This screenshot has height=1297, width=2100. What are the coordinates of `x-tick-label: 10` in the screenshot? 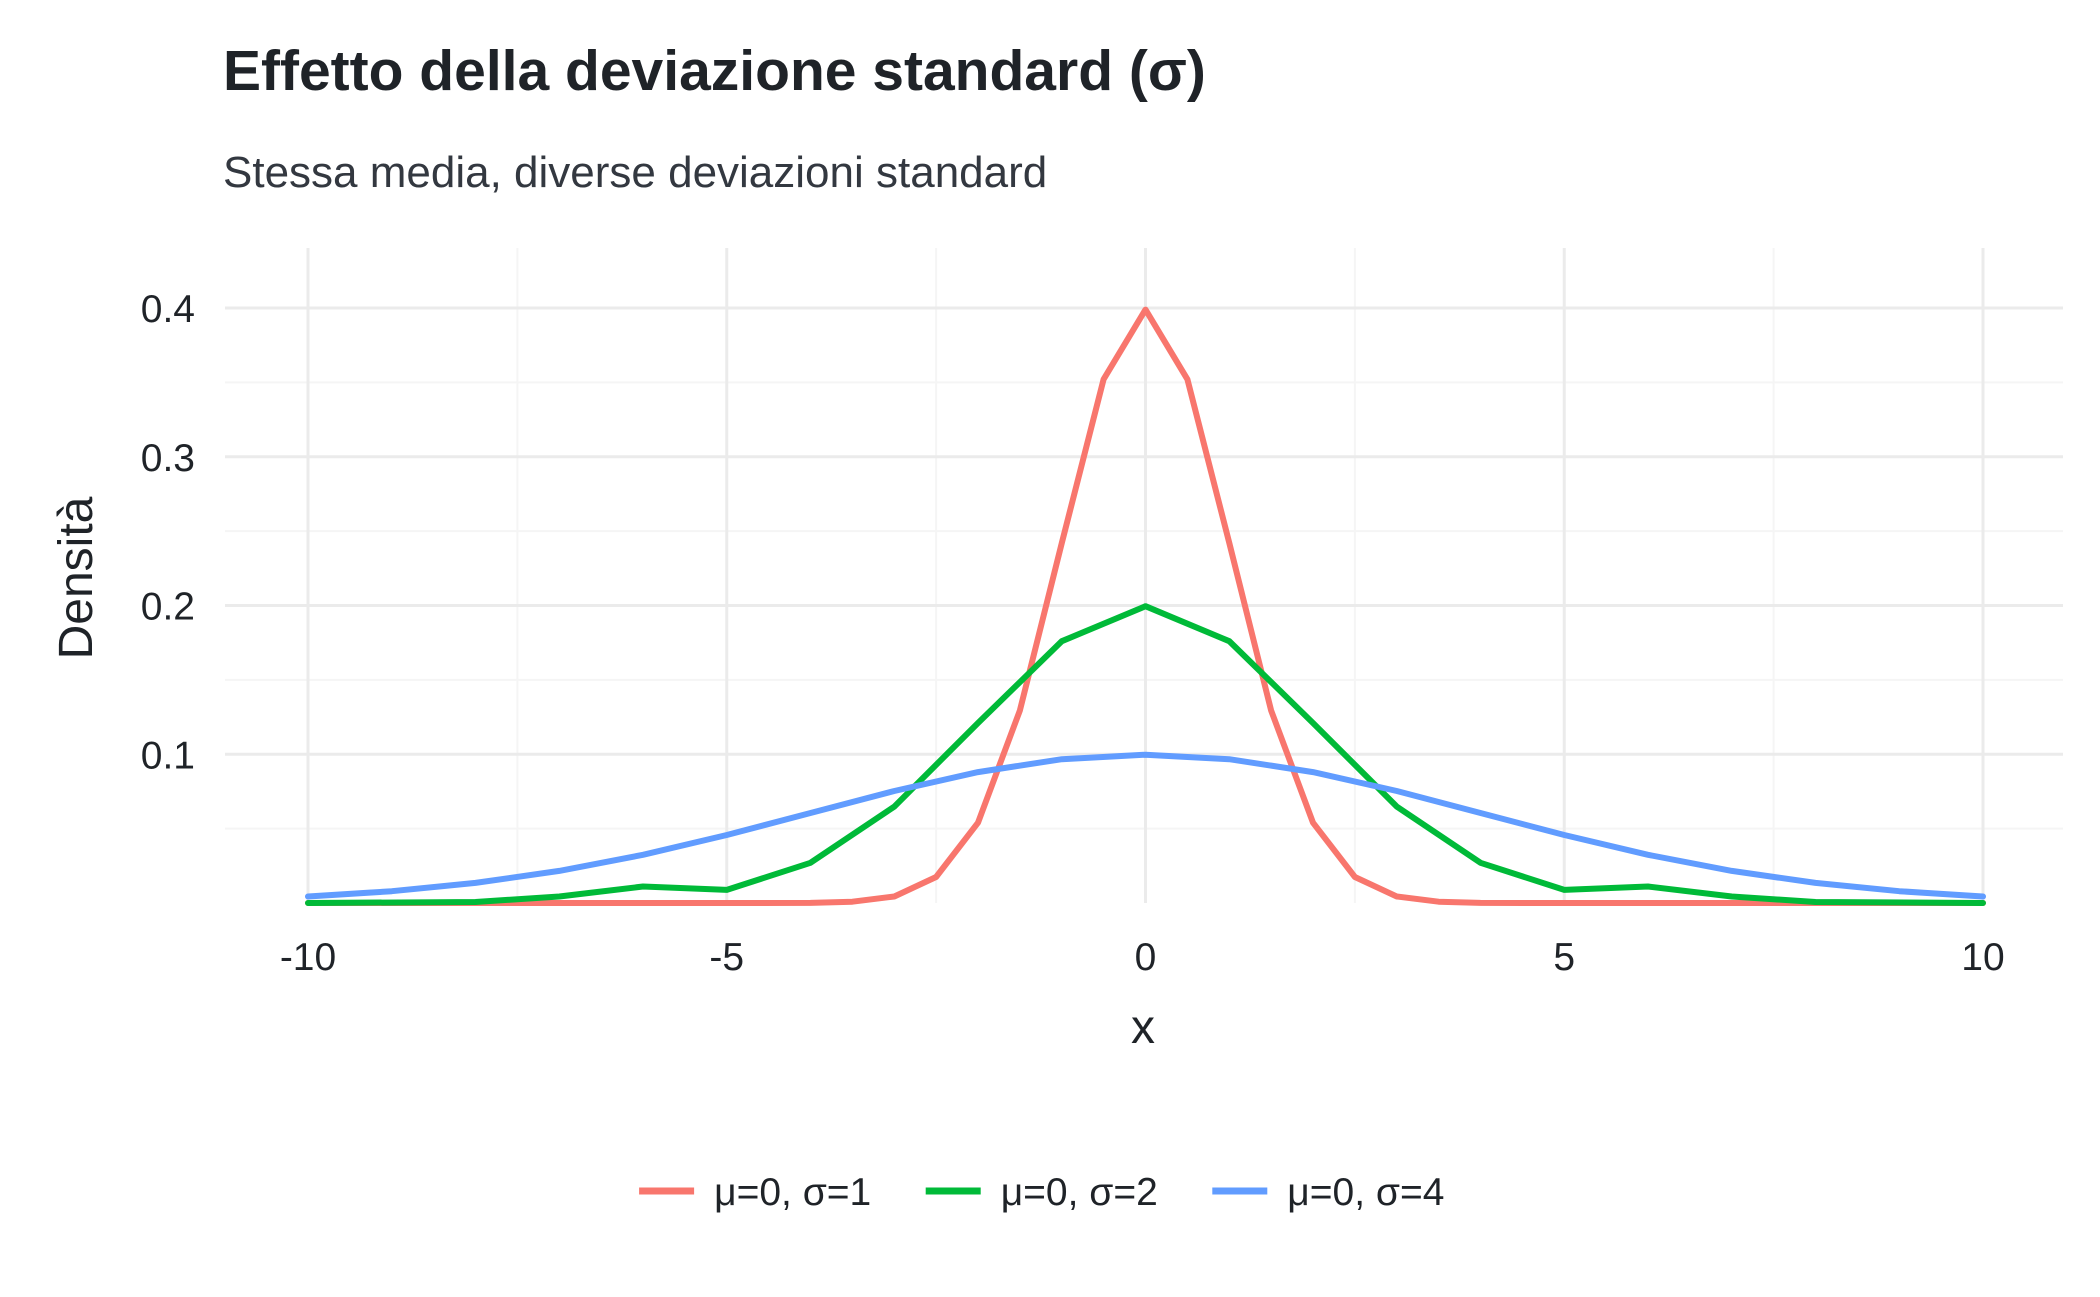 It's located at (1982, 957).